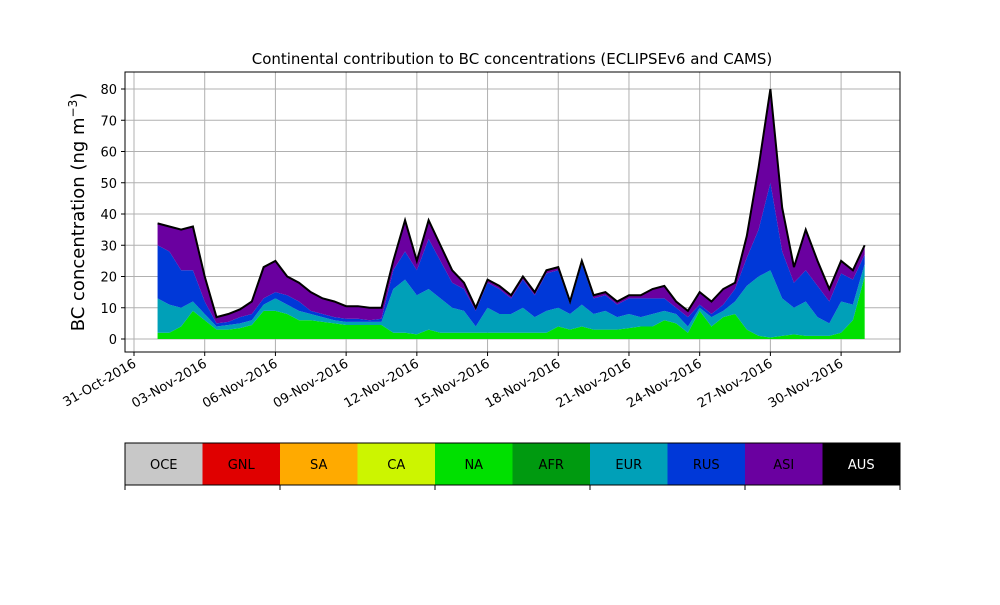  I want to click on x-tick-label: 12-Nov-2016, so click(382, 383).